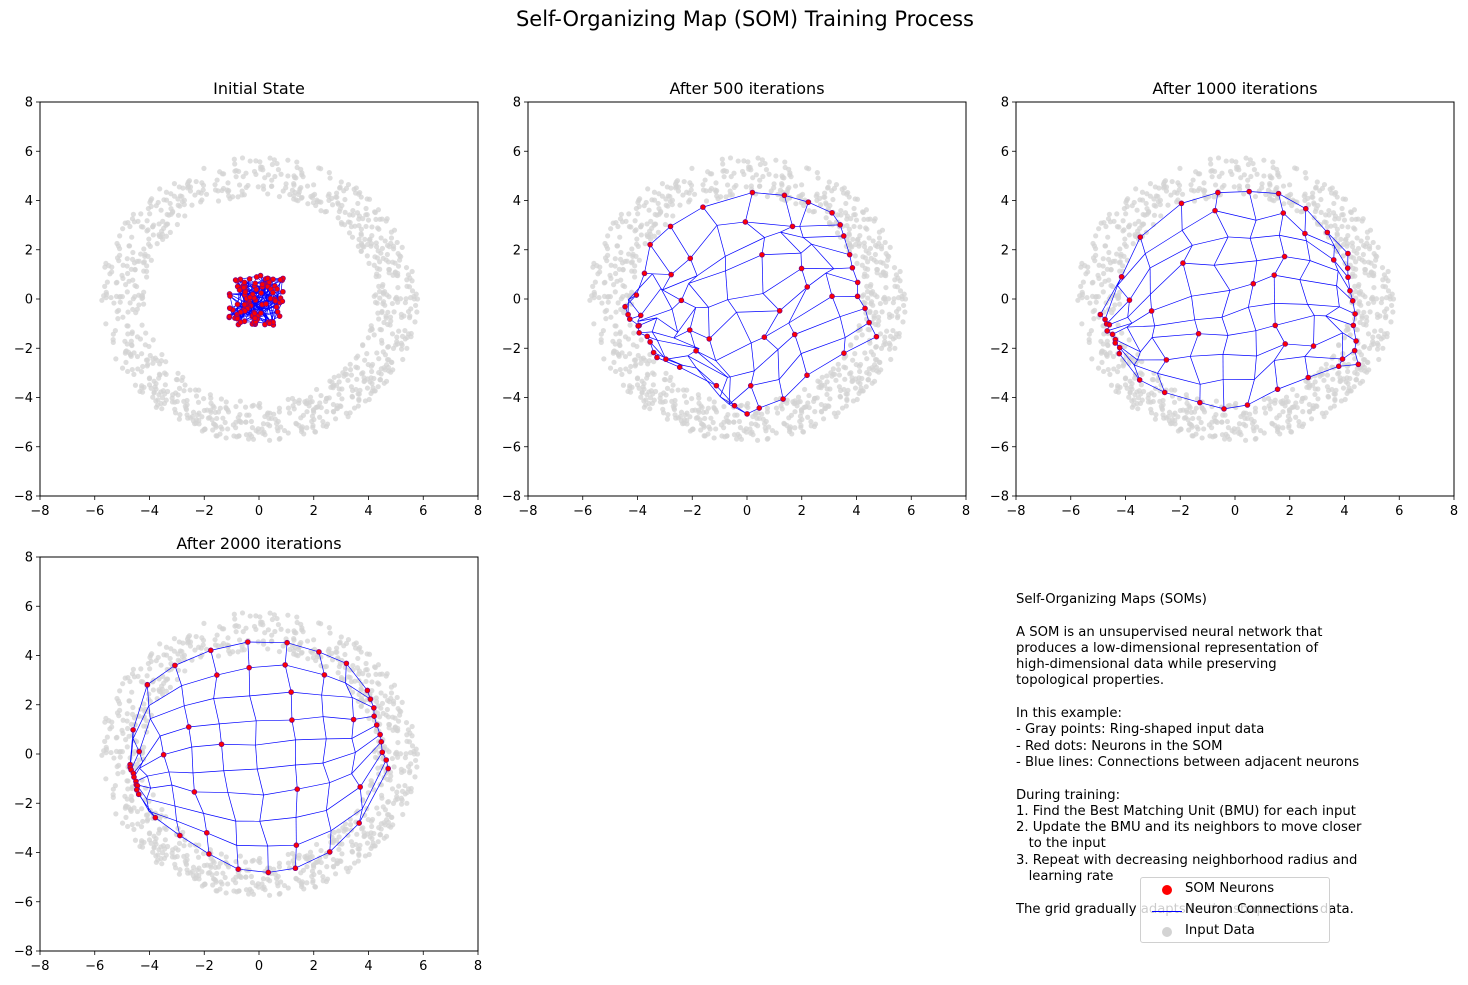  I want to click on y-tick-label: −8, so click(511, 497).